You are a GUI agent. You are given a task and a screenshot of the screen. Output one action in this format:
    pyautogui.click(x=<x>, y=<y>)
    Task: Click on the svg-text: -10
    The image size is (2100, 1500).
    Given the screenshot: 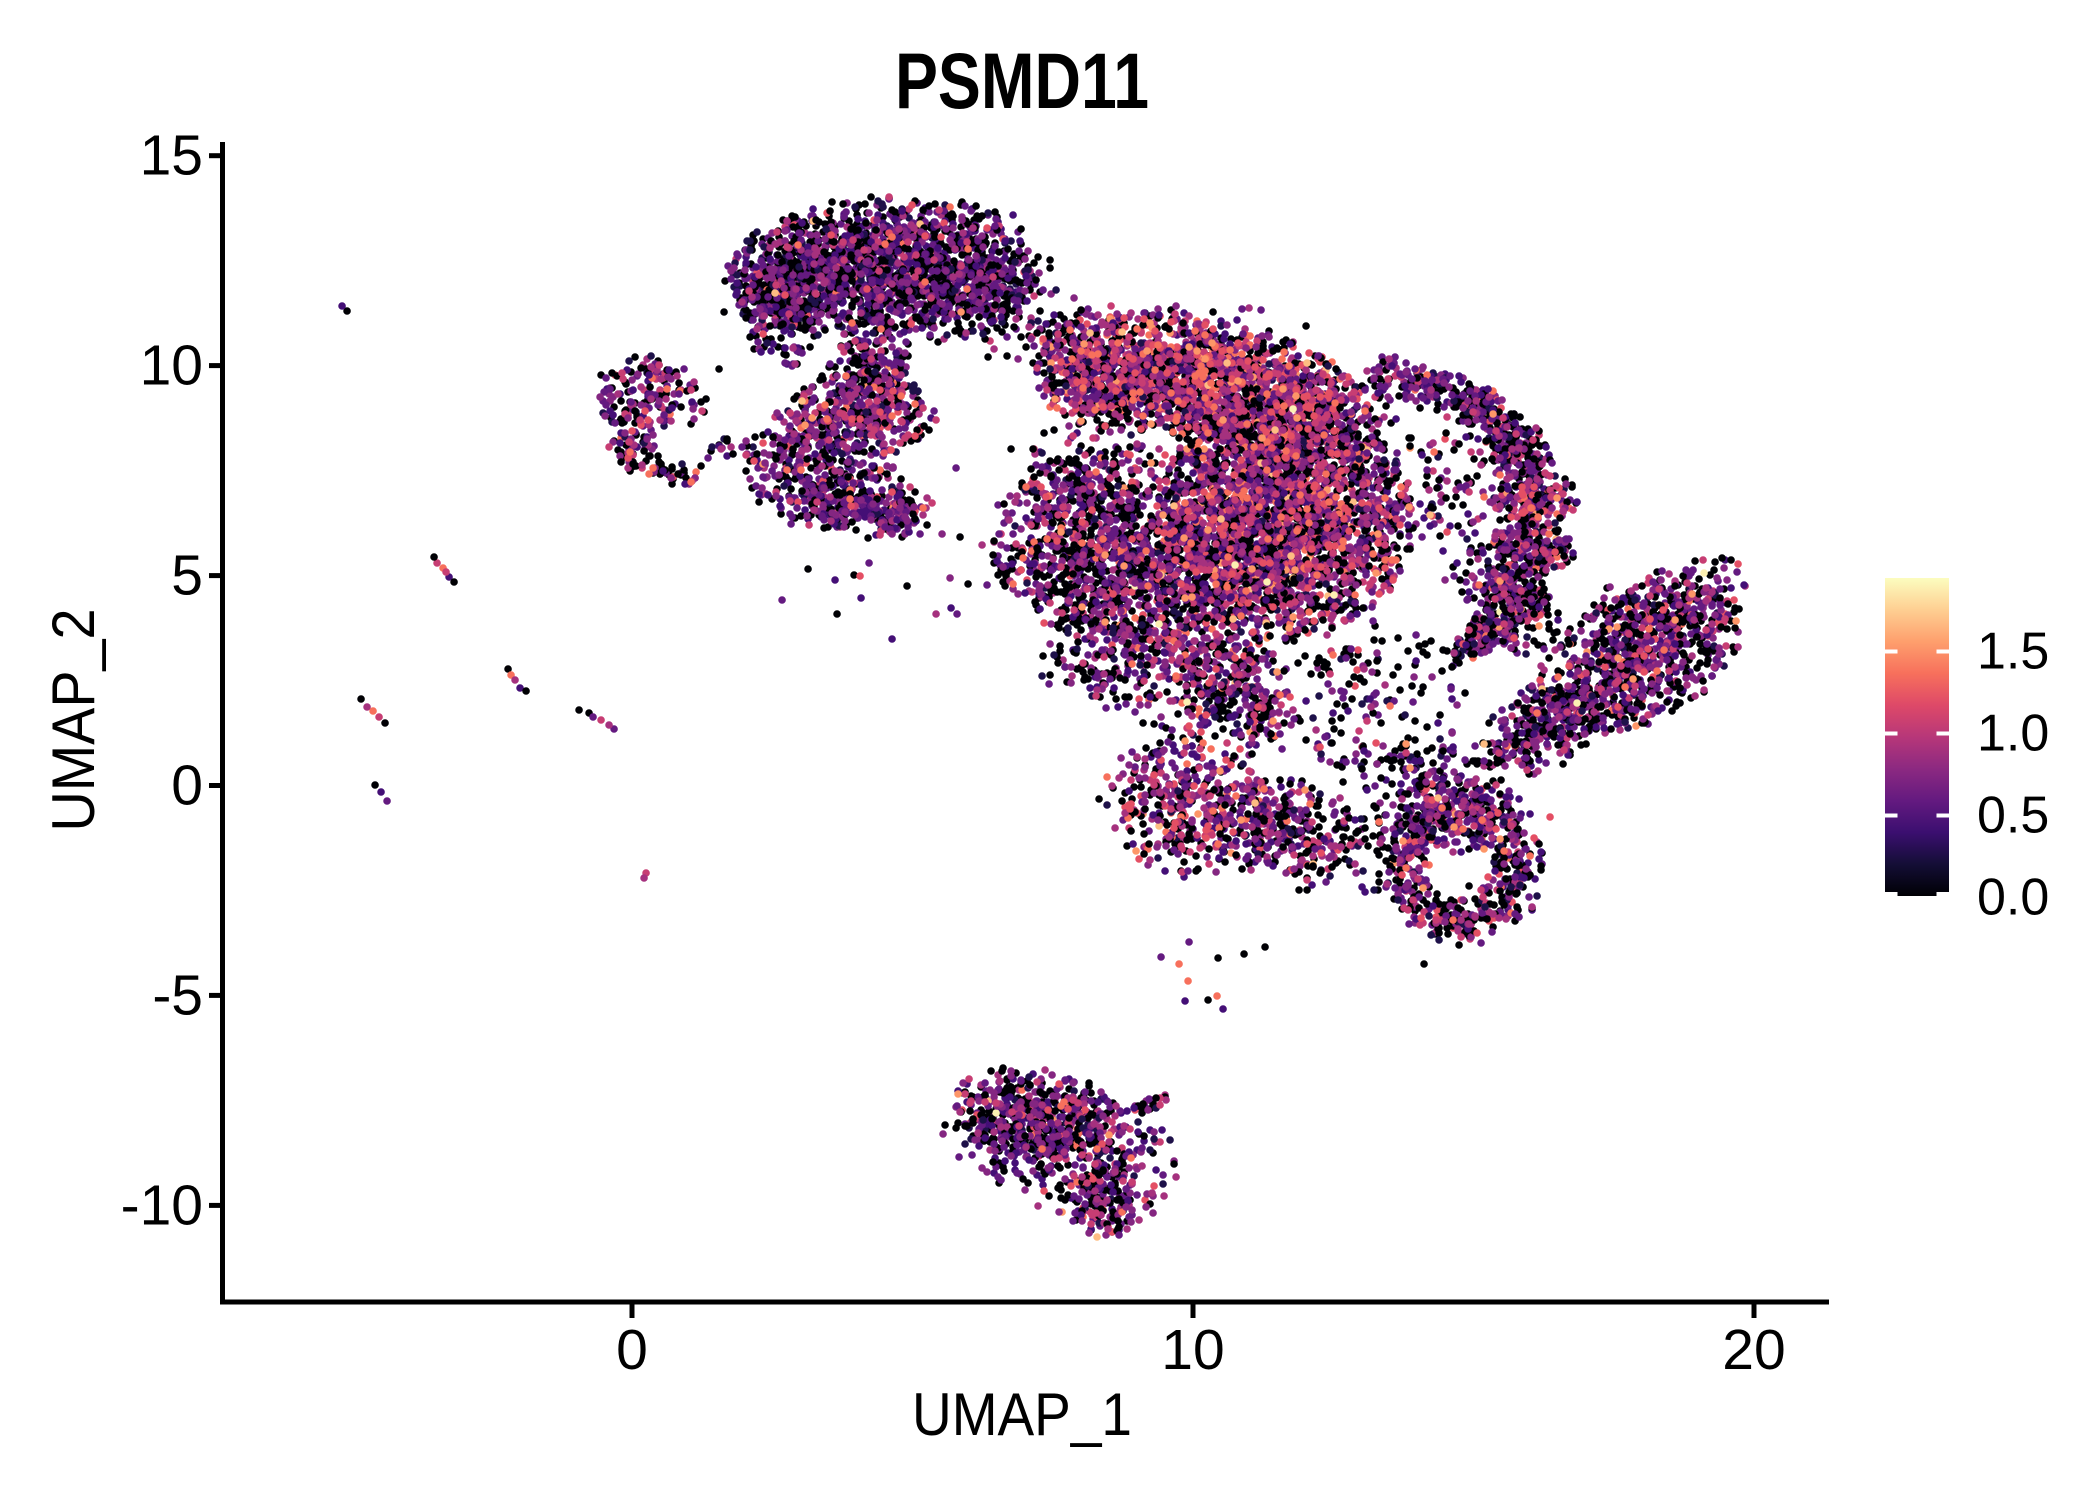 What is the action you would take?
    pyautogui.click(x=162, y=1205)
    